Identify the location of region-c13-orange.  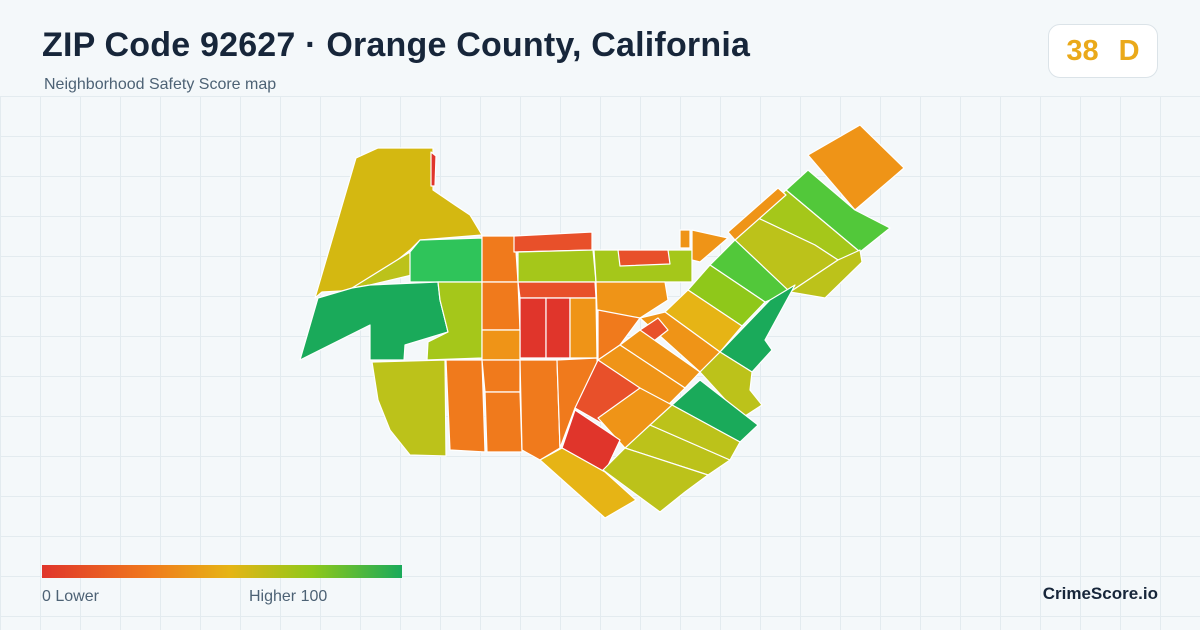
(503, 422).